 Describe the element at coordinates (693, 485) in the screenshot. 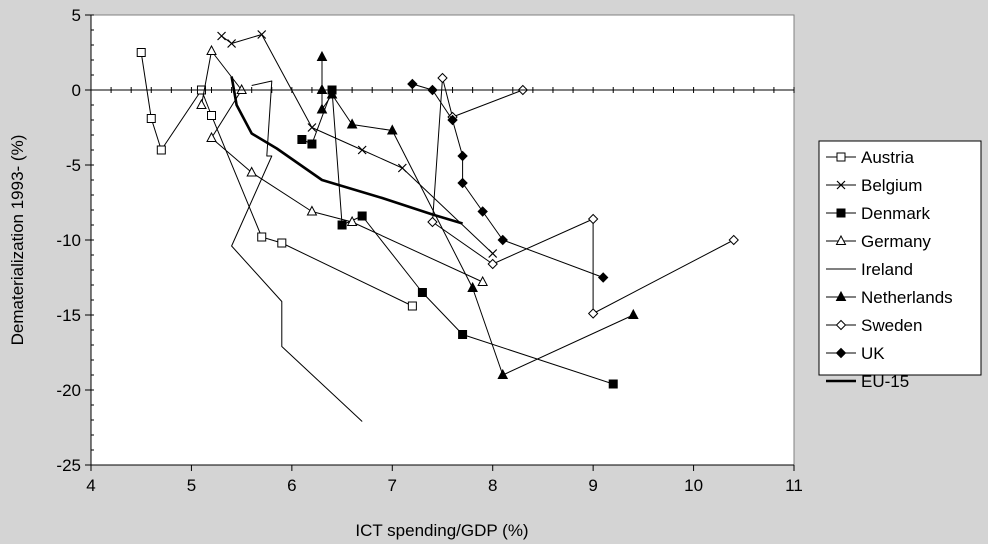

I see `x-tick-label: 10` at that location.